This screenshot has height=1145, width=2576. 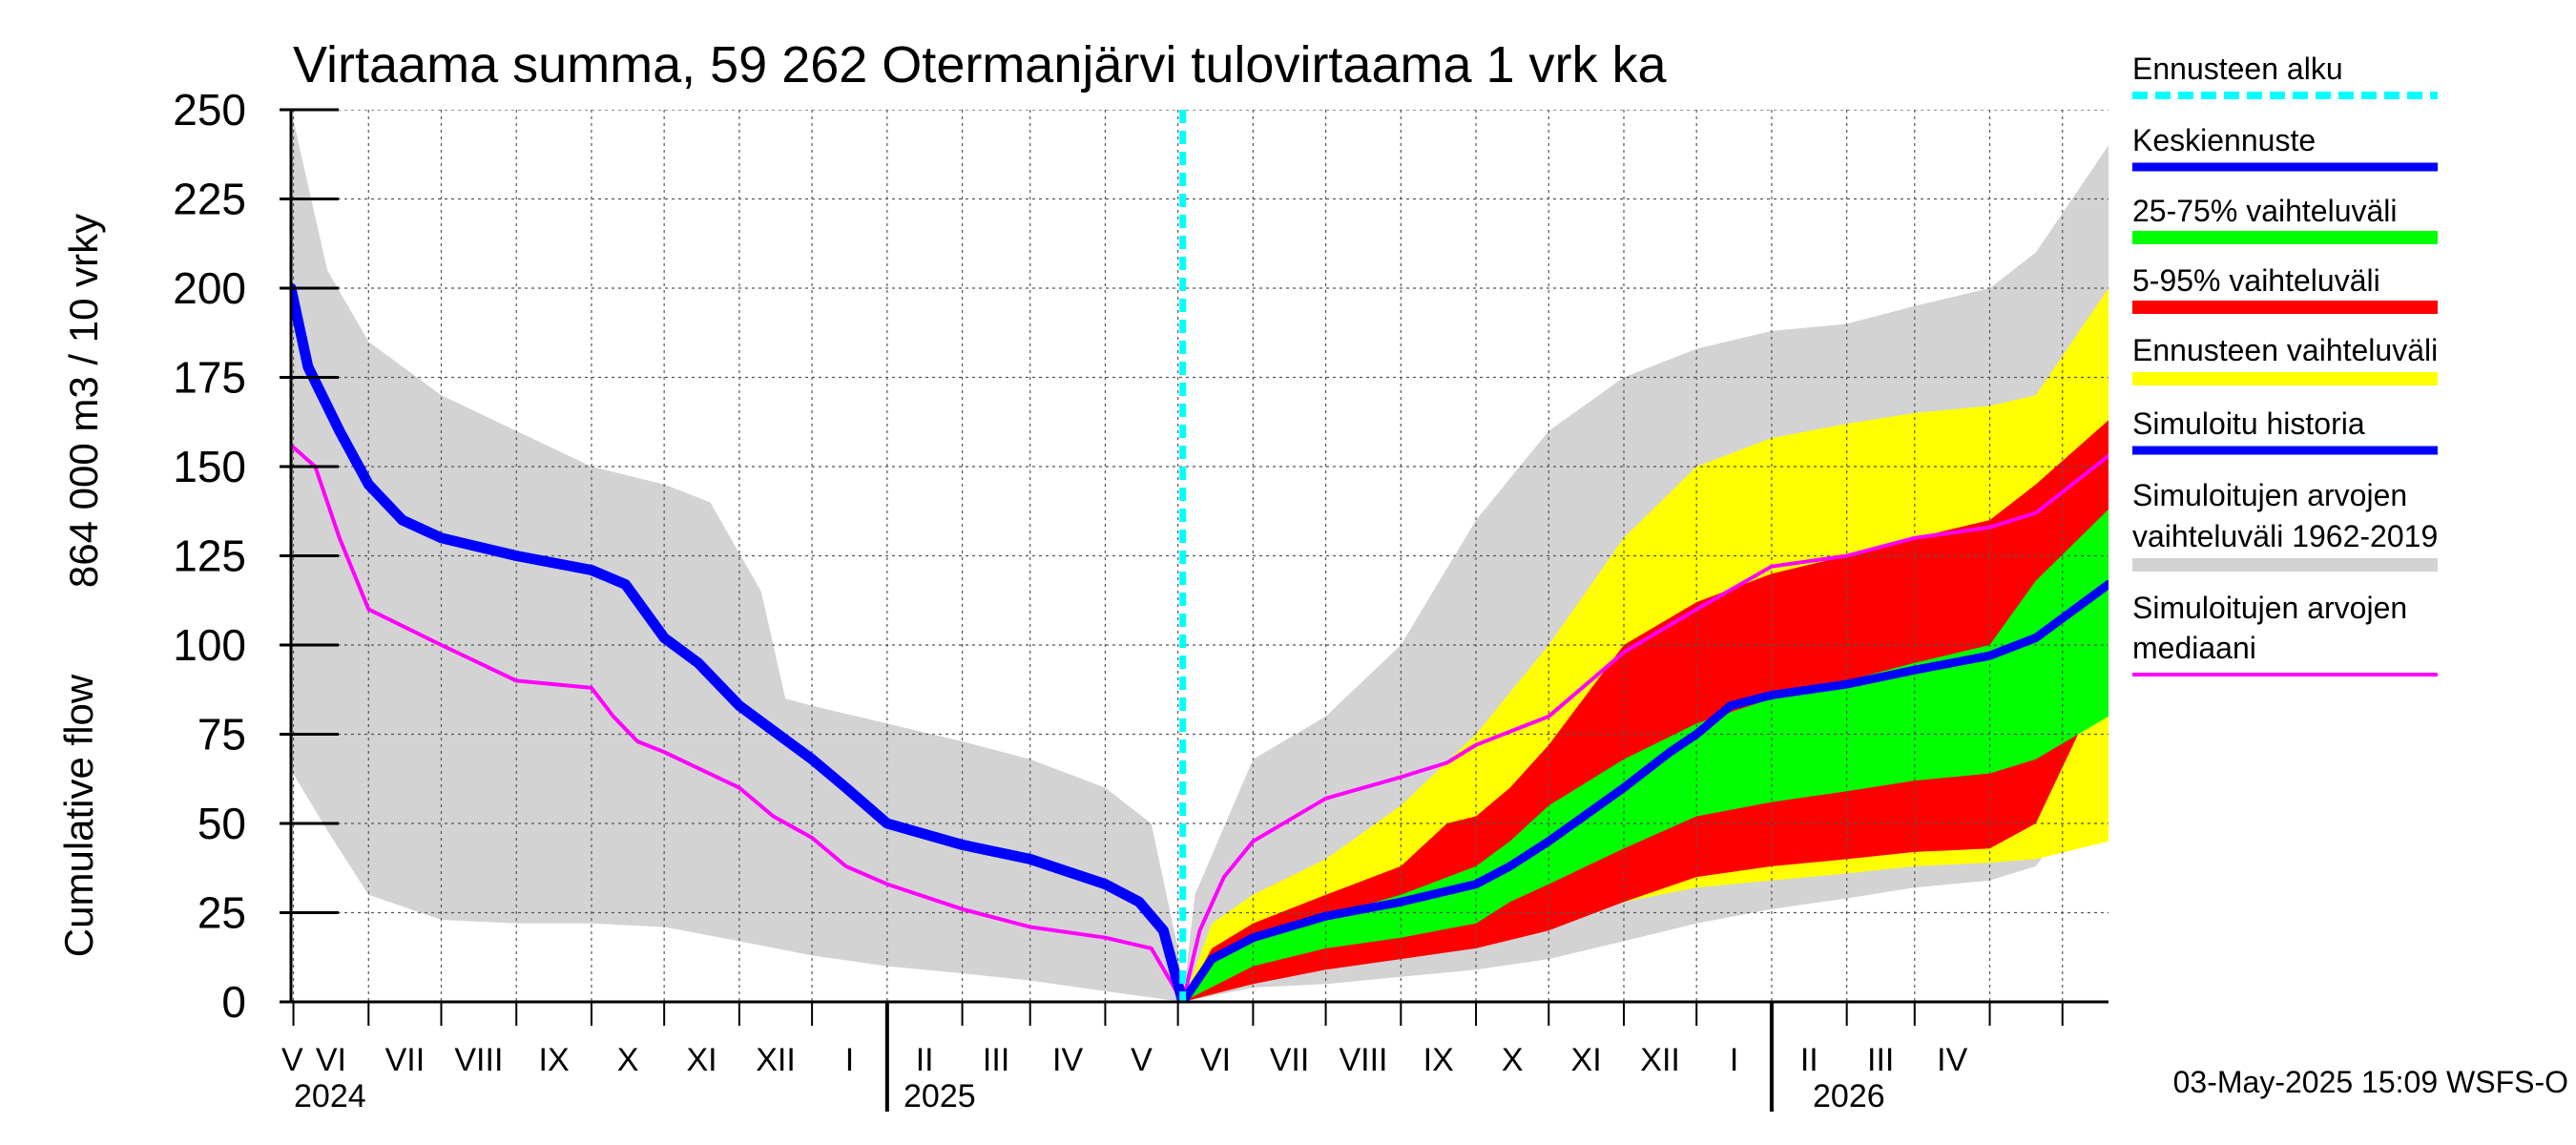 I want to click on month-label-3: VII, so click(x=405, y=1060).